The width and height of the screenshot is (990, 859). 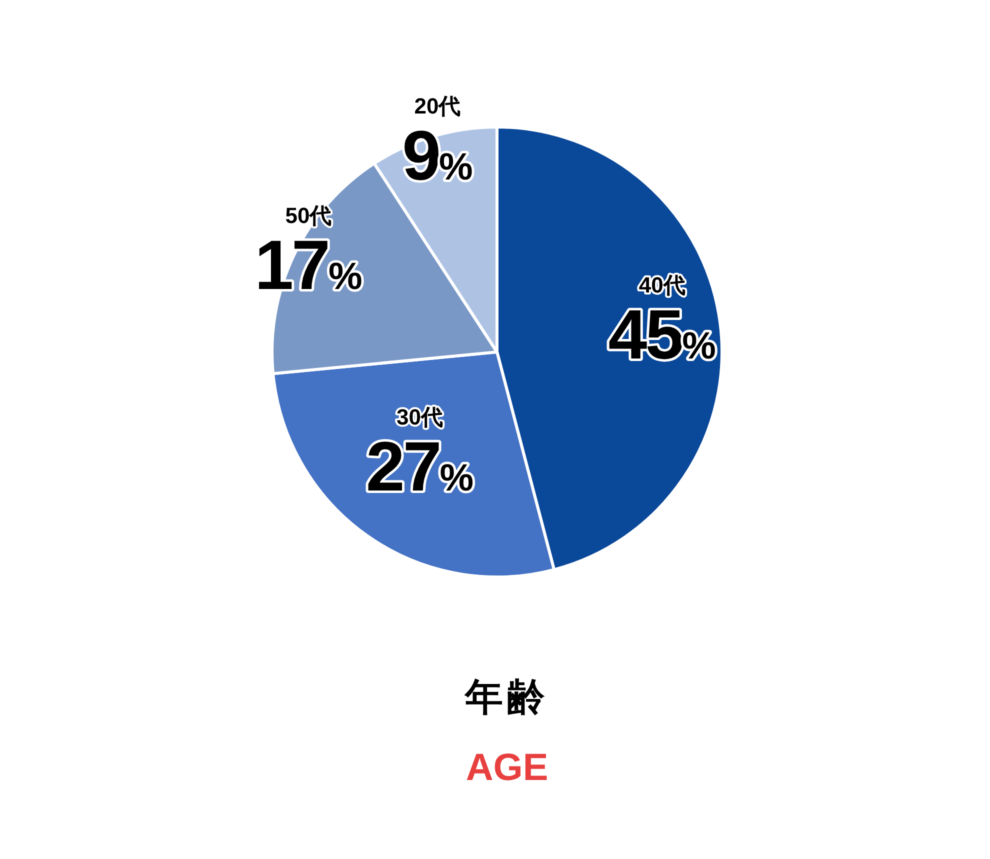 What do you see at coordinates (662, 285) in the screenshot?
I see `slice-label: 40代` at bounding box center [662, 285].